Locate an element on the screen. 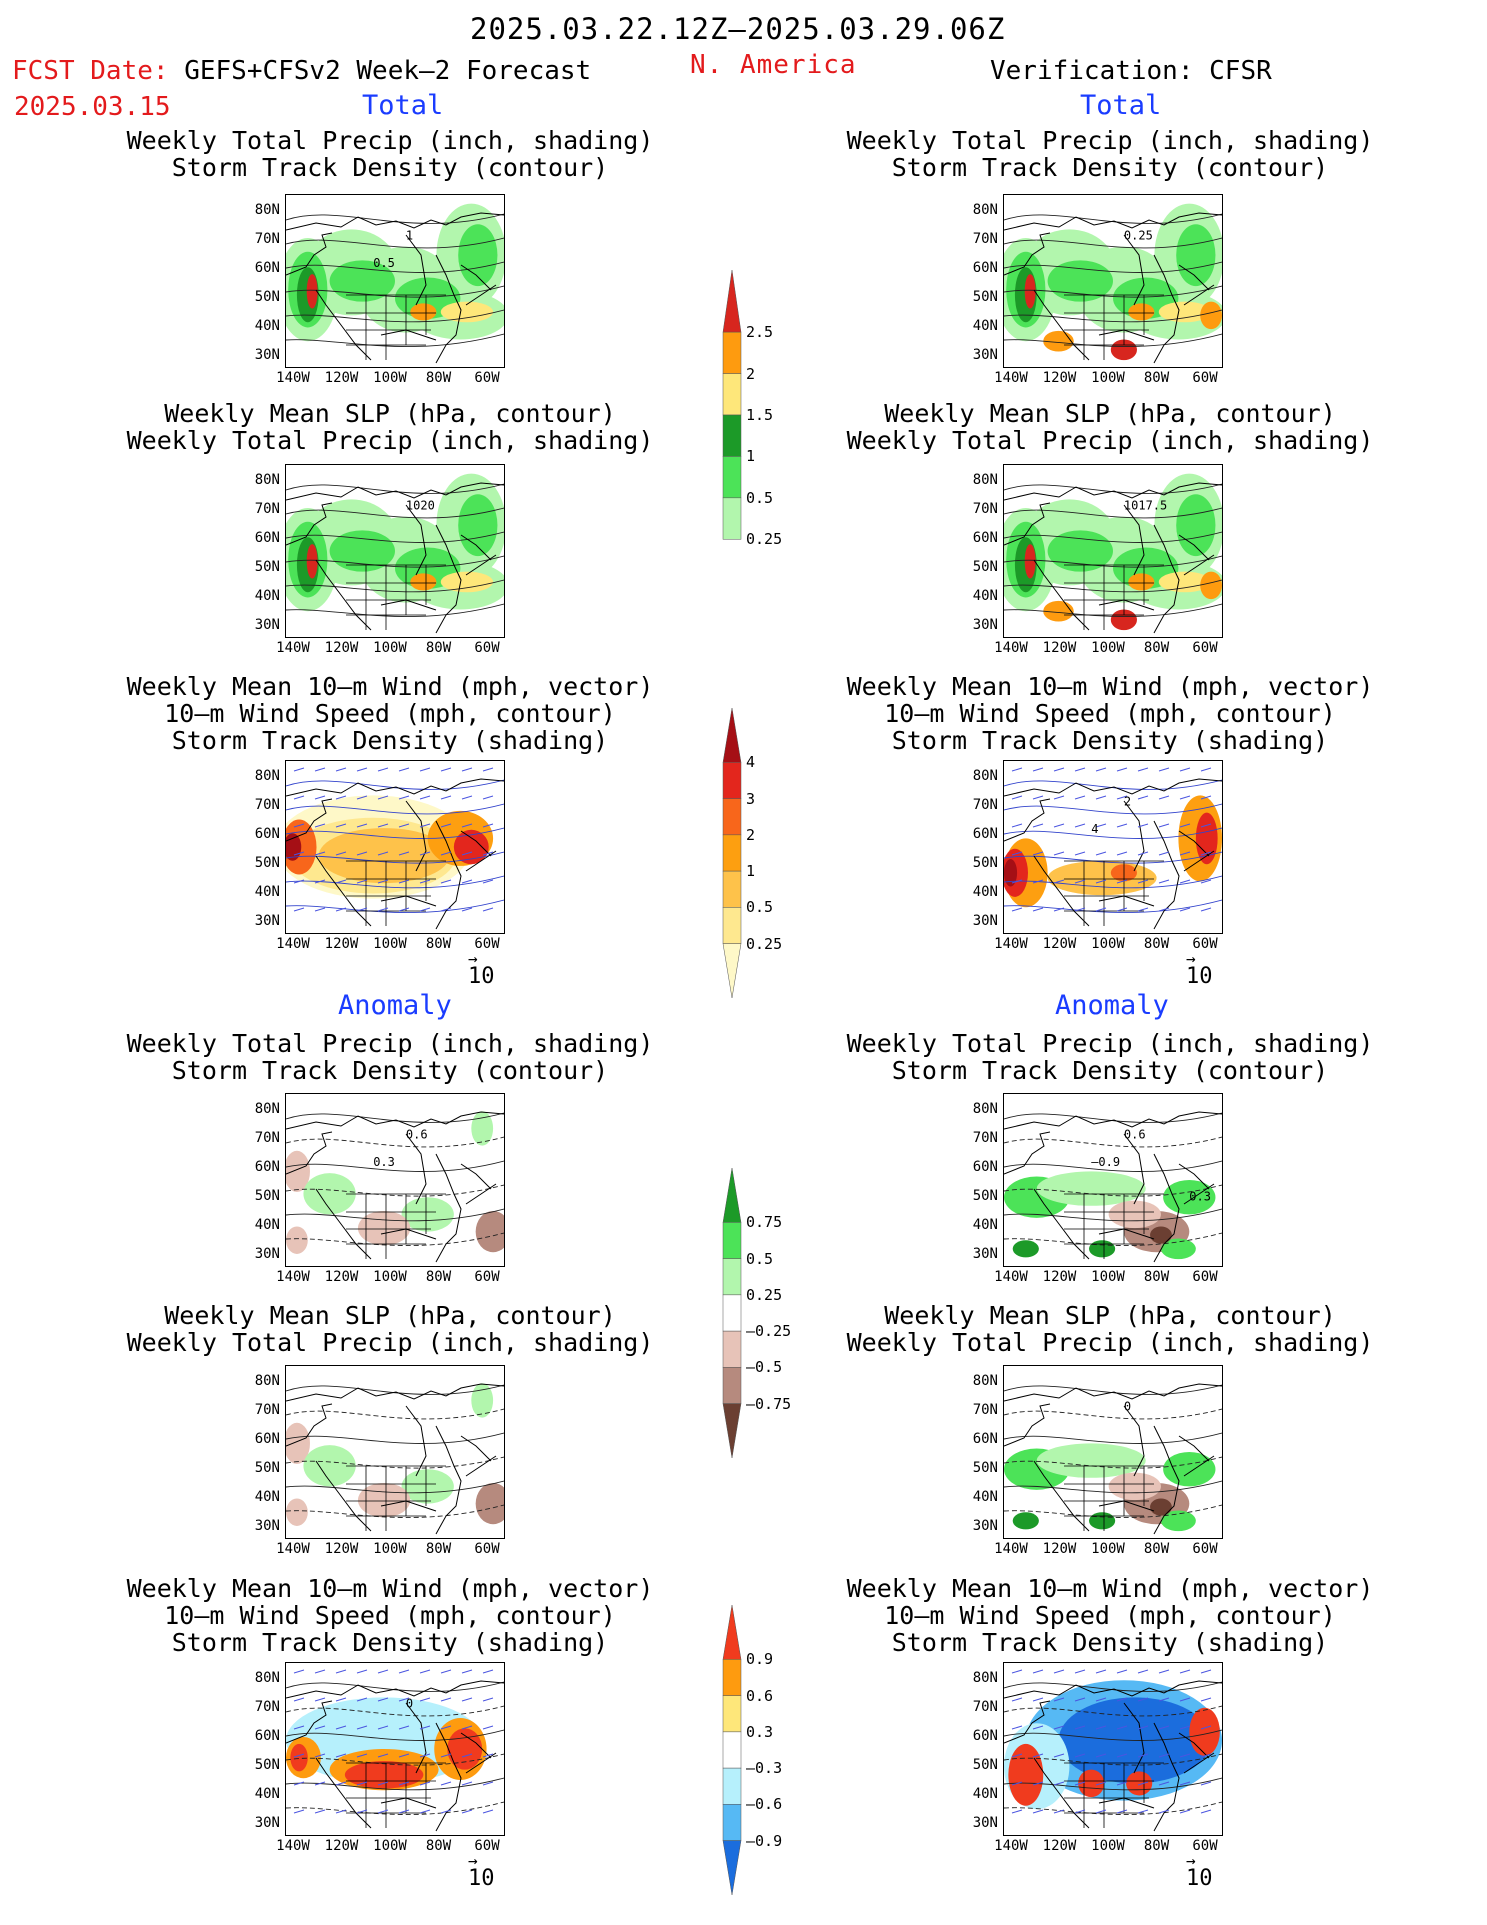  contour-label: 0.5 is located at coordinates (384, 263).